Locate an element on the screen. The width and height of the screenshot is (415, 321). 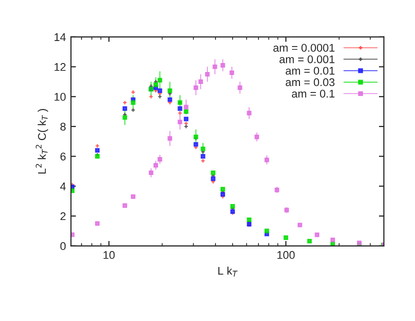
y-tick-label: 8 is located at coordinates (63, 126).